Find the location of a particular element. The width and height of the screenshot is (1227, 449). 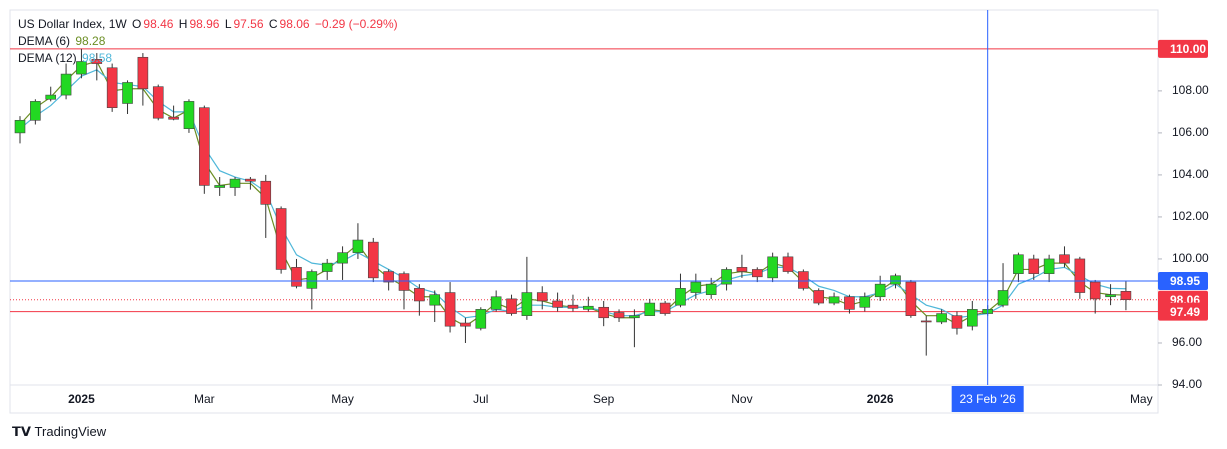

symbol-title: US Dollar Index, 1W is located at coordinates (72, 24).